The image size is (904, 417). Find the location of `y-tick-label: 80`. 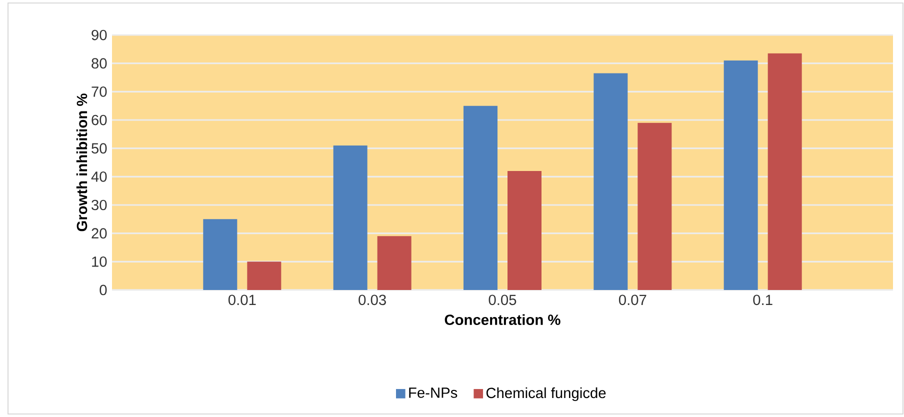

y-tick-label: 80 is located at coordinates (99, 63).